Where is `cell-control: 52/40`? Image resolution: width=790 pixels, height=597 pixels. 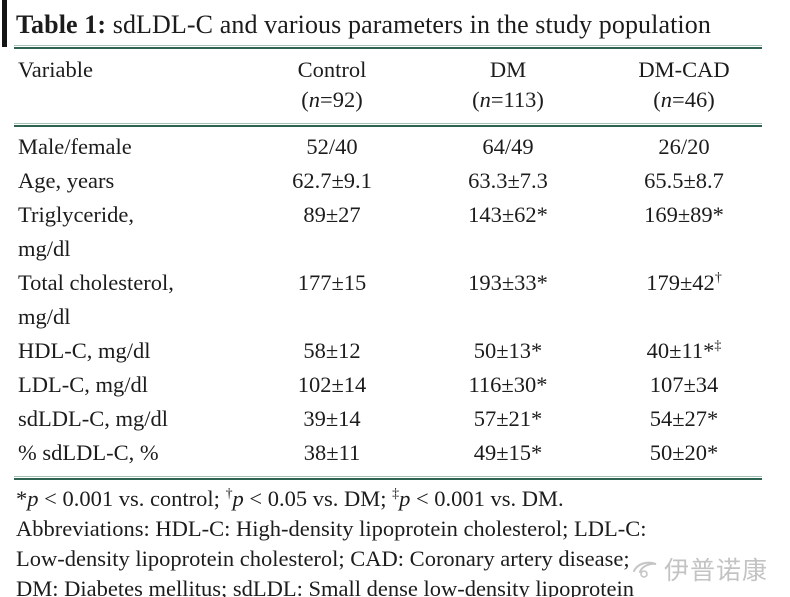
cell-control: 52/40 is located at coordinates (332, 146).